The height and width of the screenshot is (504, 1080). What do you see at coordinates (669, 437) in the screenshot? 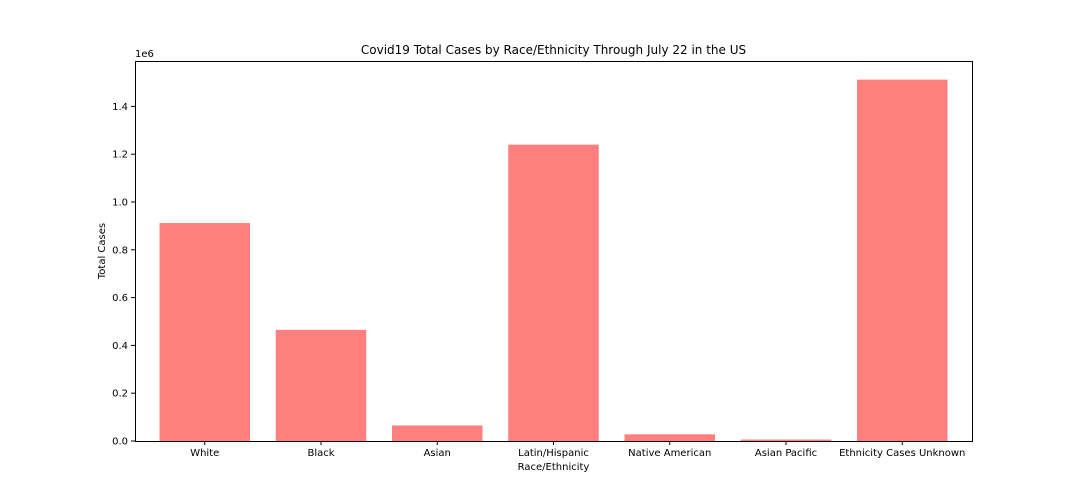
I see `bar-native-american` at bounding box center [669, 437].